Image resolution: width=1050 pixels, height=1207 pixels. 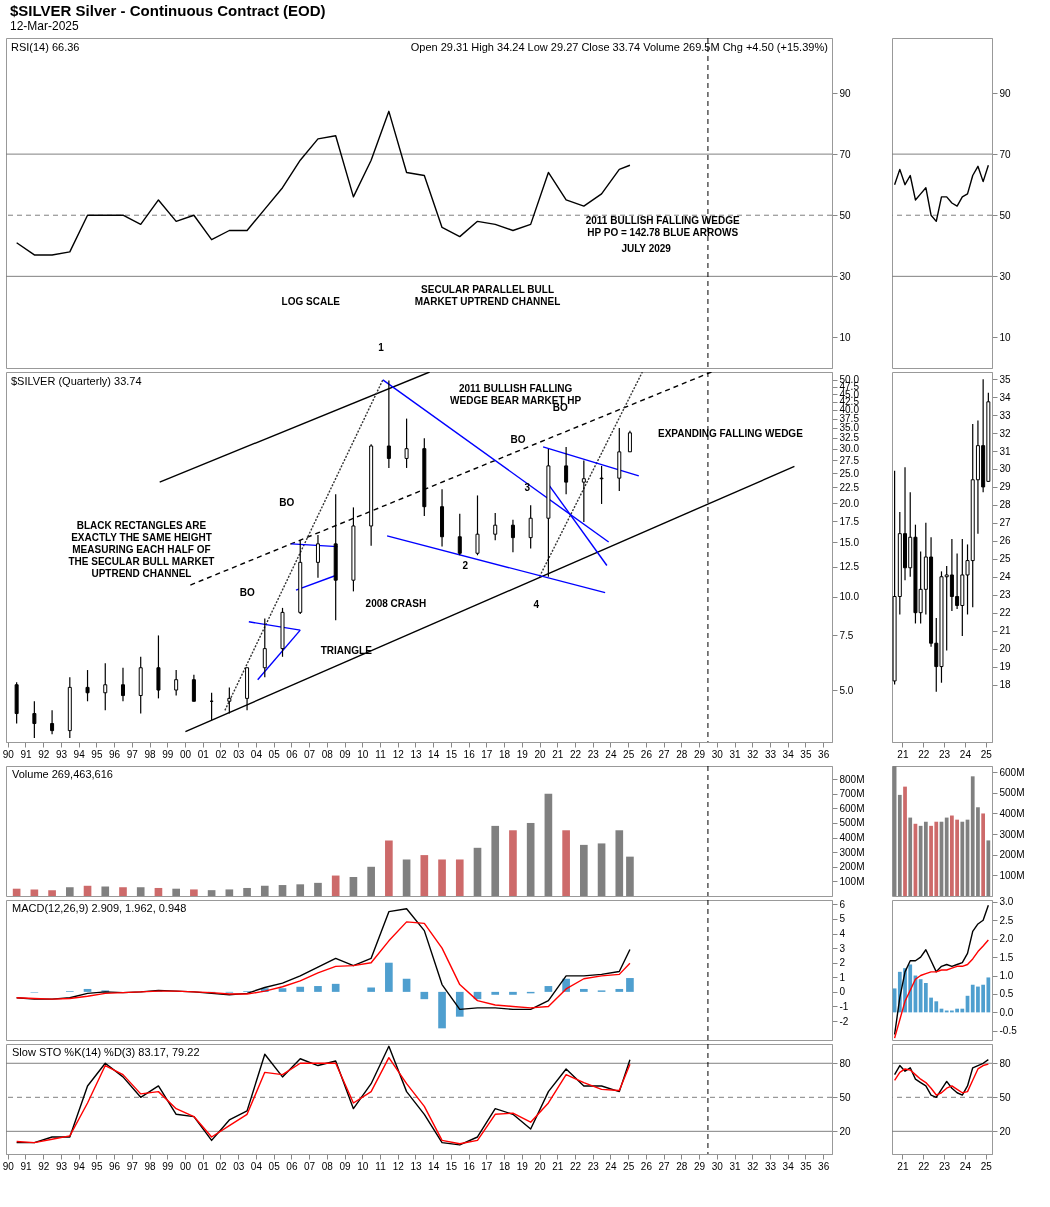 I want to click on x-tick-label: 32, so click(x=753, y=1166).